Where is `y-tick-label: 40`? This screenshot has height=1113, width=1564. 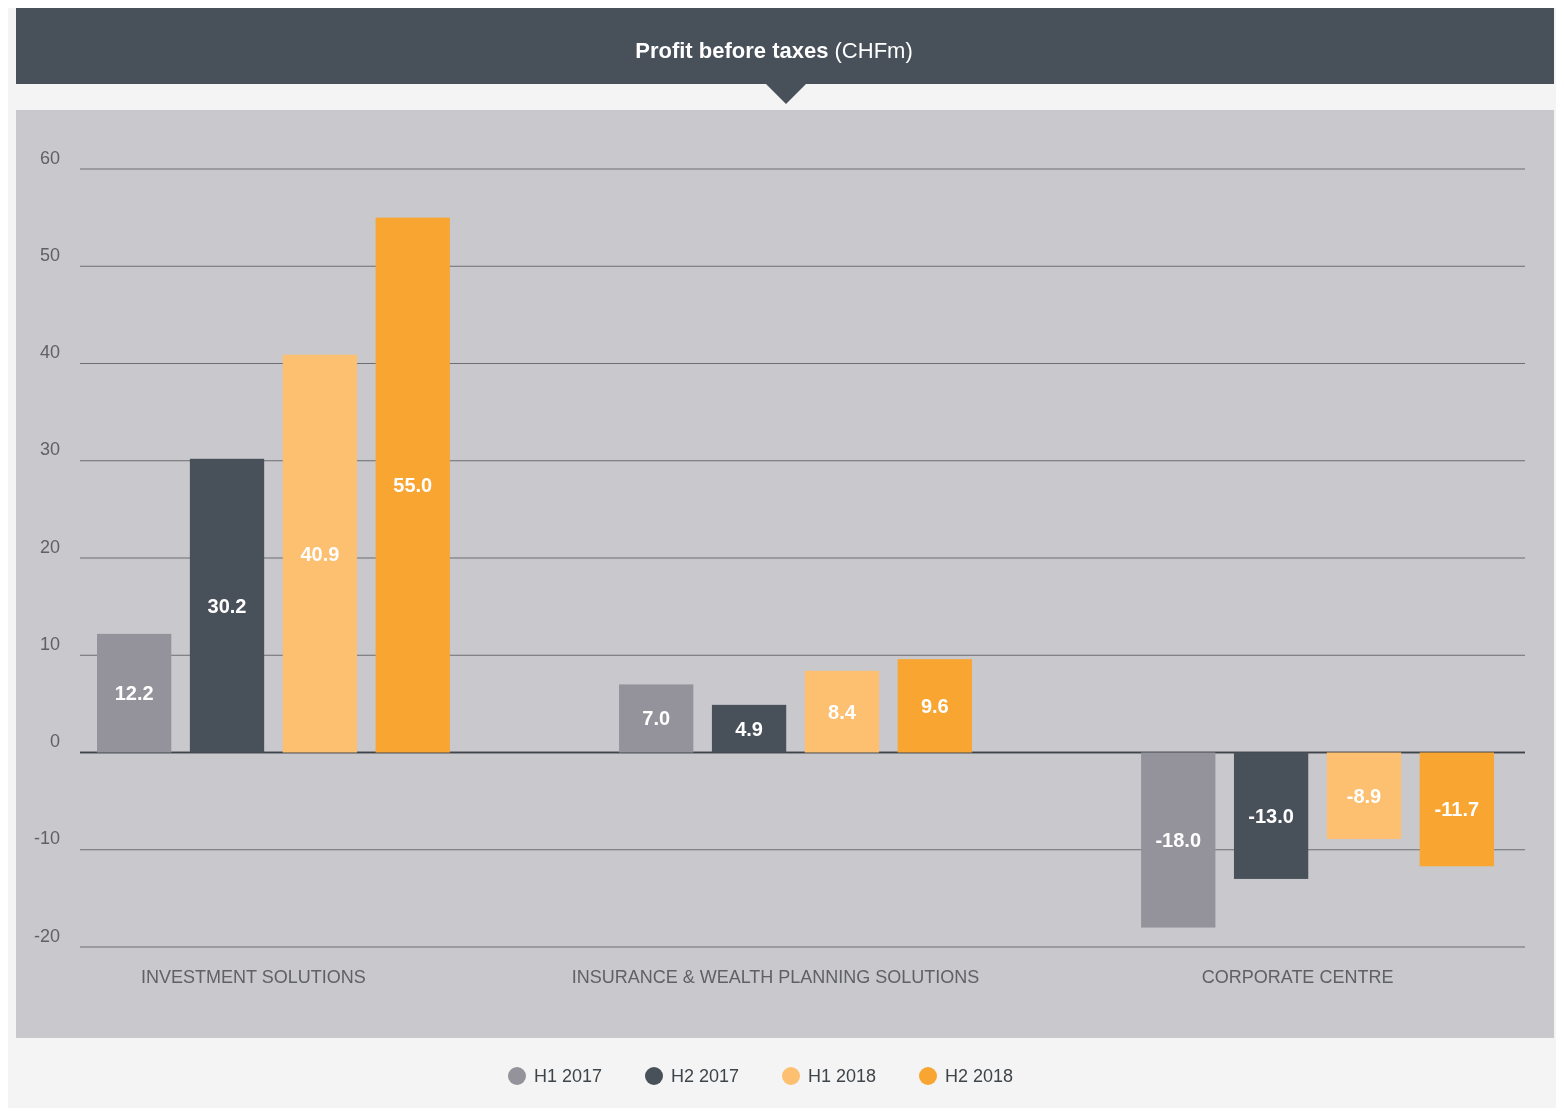 y-tick-label: 40 is located at coordinates (49, 352).